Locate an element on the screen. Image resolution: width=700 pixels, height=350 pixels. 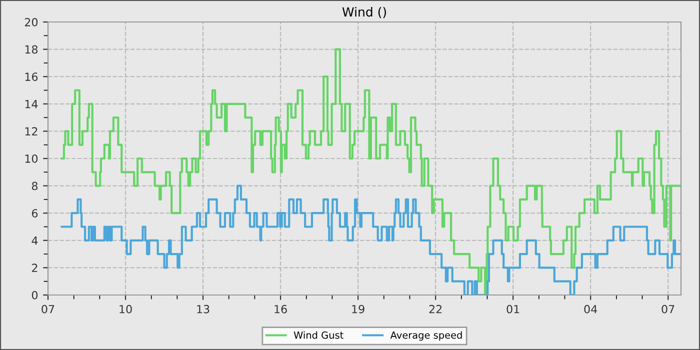
y-tick-label: 0 is located at coordinates (35, 295).